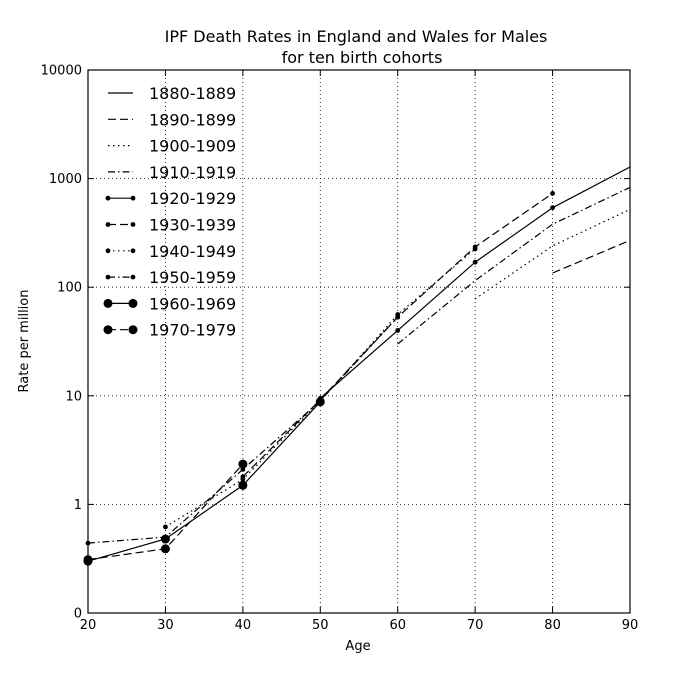  Describe the element at coordinates (192, 303) in the screenshot. I see `legend-label: 1960-1969` at that location.